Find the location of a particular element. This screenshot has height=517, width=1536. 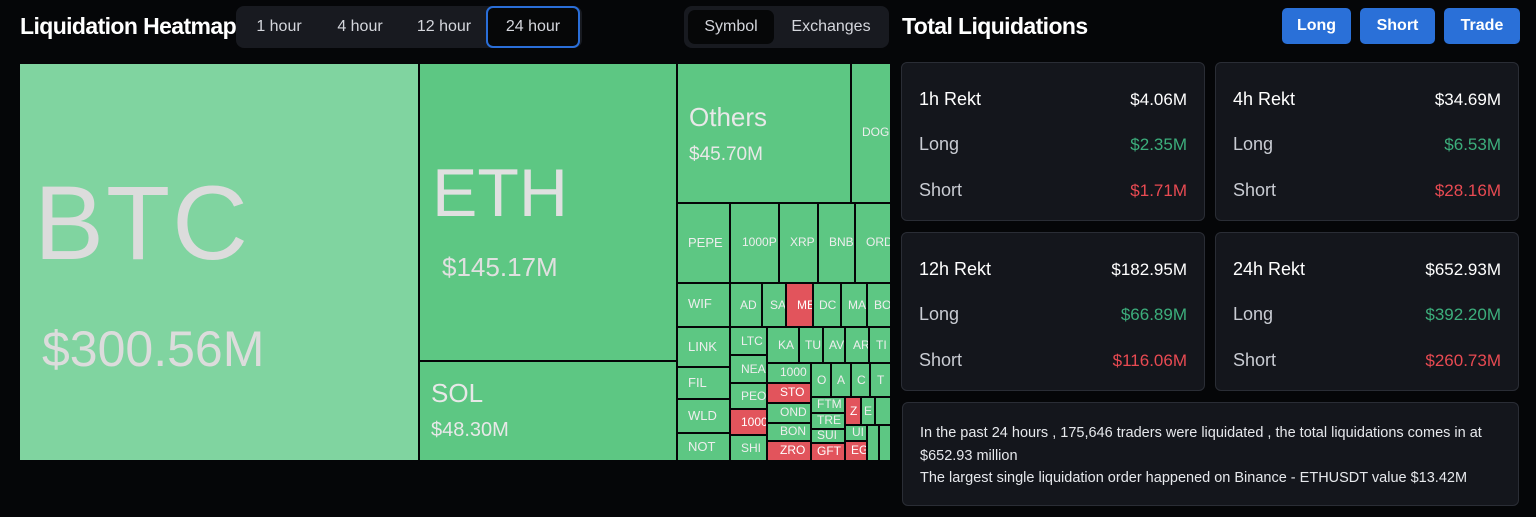

tile-ti: TI is located at coordinates (880, 345).